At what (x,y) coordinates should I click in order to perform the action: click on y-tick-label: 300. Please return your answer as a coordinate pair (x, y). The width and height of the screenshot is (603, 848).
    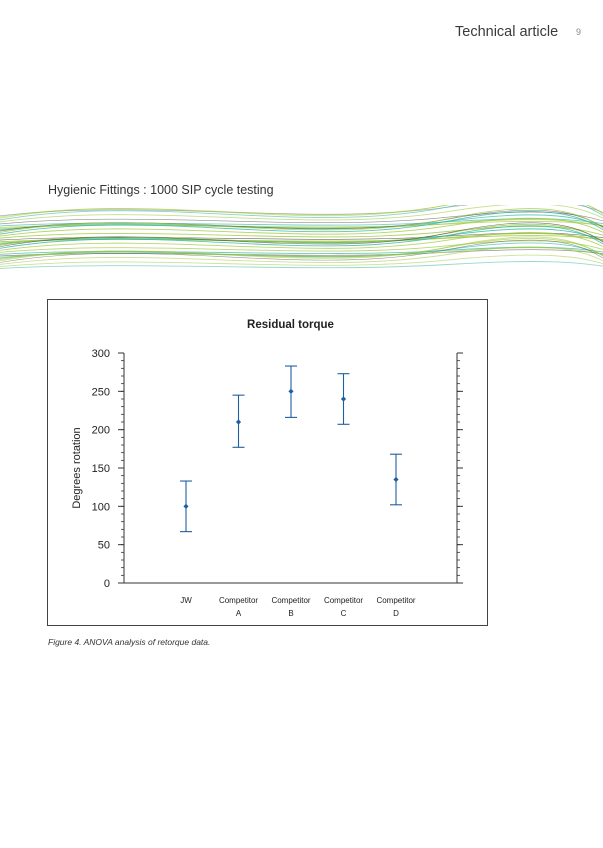
    Looking at the image, I should click on (101, 354).